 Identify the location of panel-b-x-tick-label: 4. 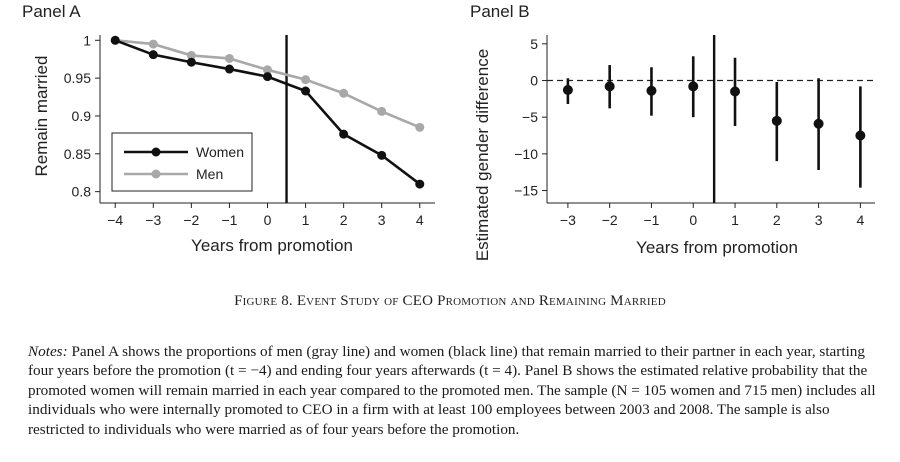
(860, 220).